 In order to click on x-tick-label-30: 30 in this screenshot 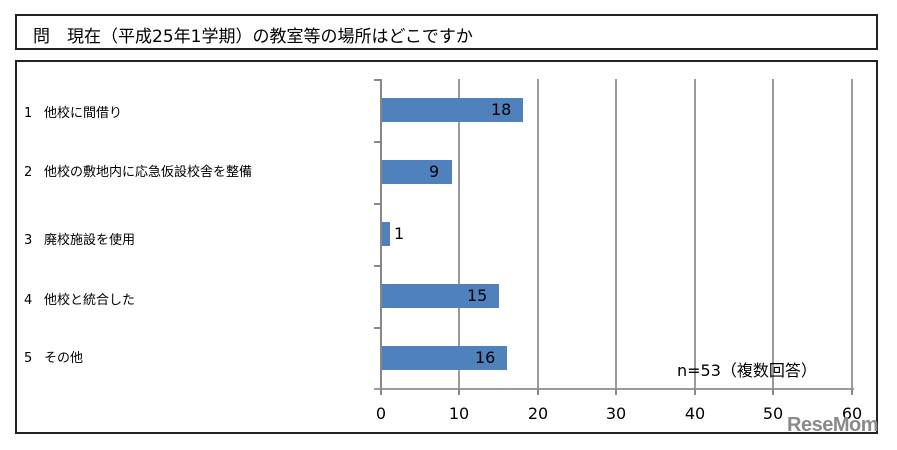, I will do `click(616, 413)`.